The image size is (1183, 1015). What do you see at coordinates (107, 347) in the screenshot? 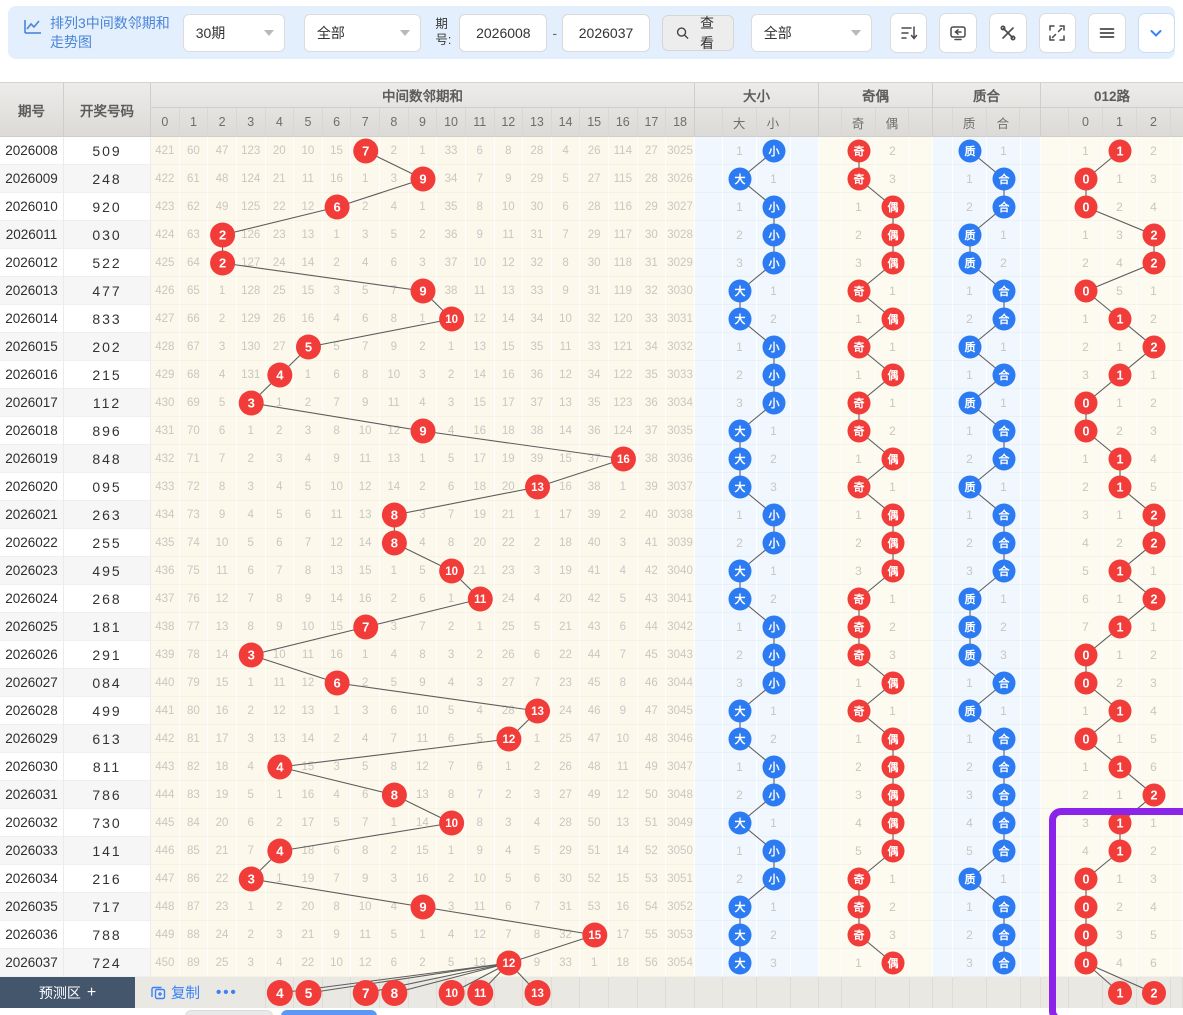
I see `number-cell: 202` at bounding box center [107, 347].